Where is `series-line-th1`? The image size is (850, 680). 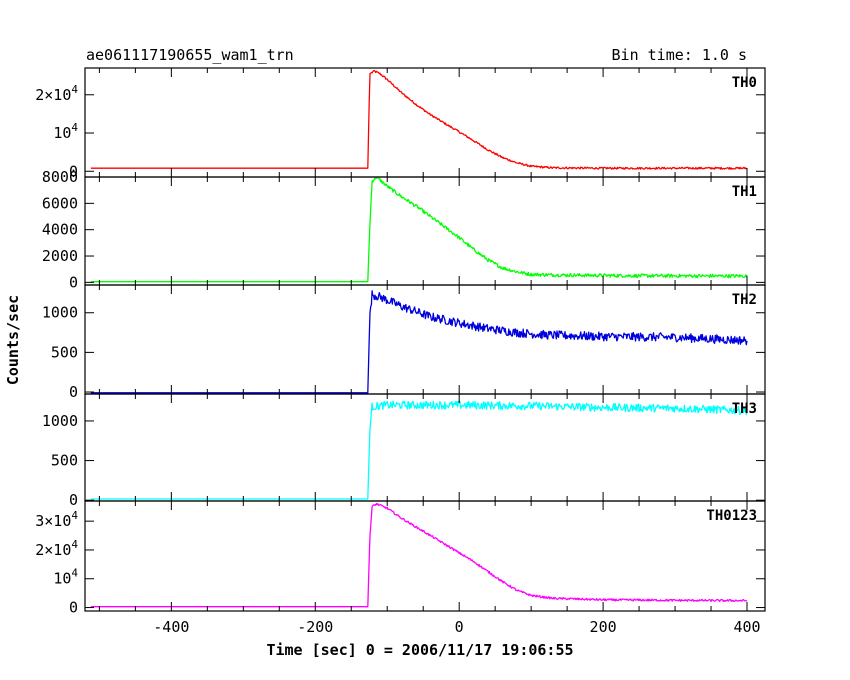
series-line-th1 is located at coordinates (419, 230).